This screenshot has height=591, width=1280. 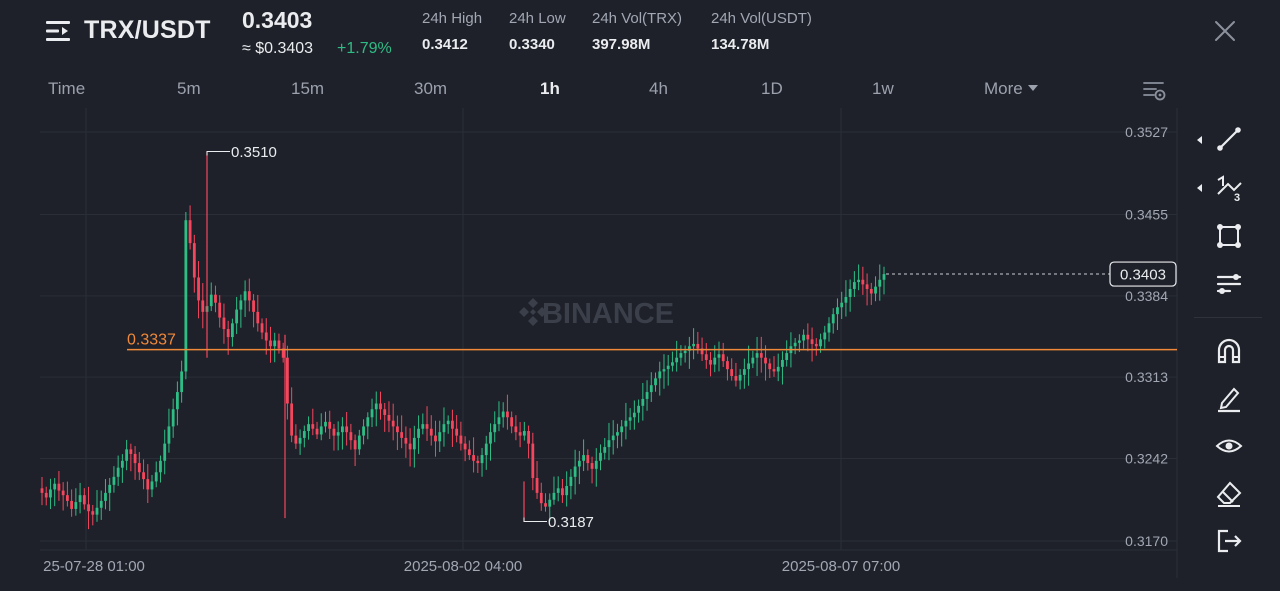 I want to click on magnet-icon, so click(x=1229, y=351).